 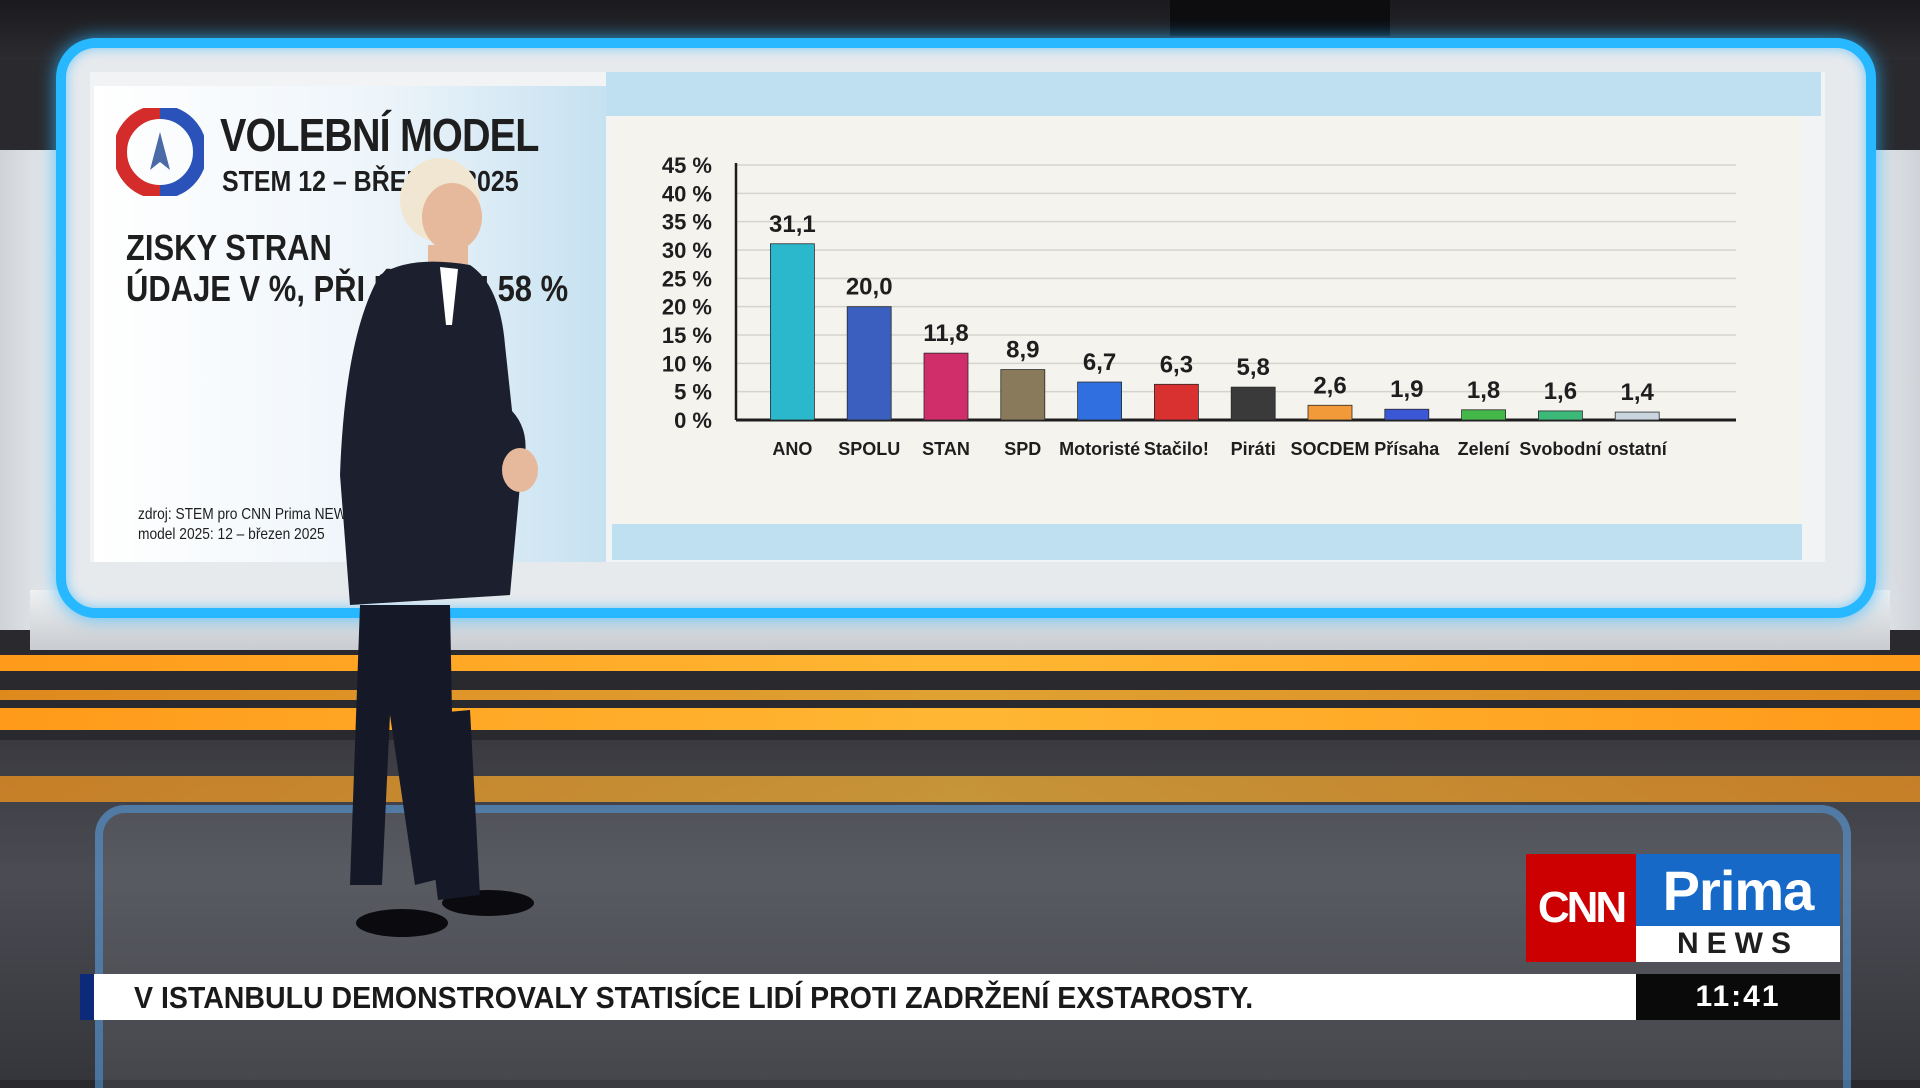 I want to click on y-tick-label: 15 %, so click(x=687, y=335).